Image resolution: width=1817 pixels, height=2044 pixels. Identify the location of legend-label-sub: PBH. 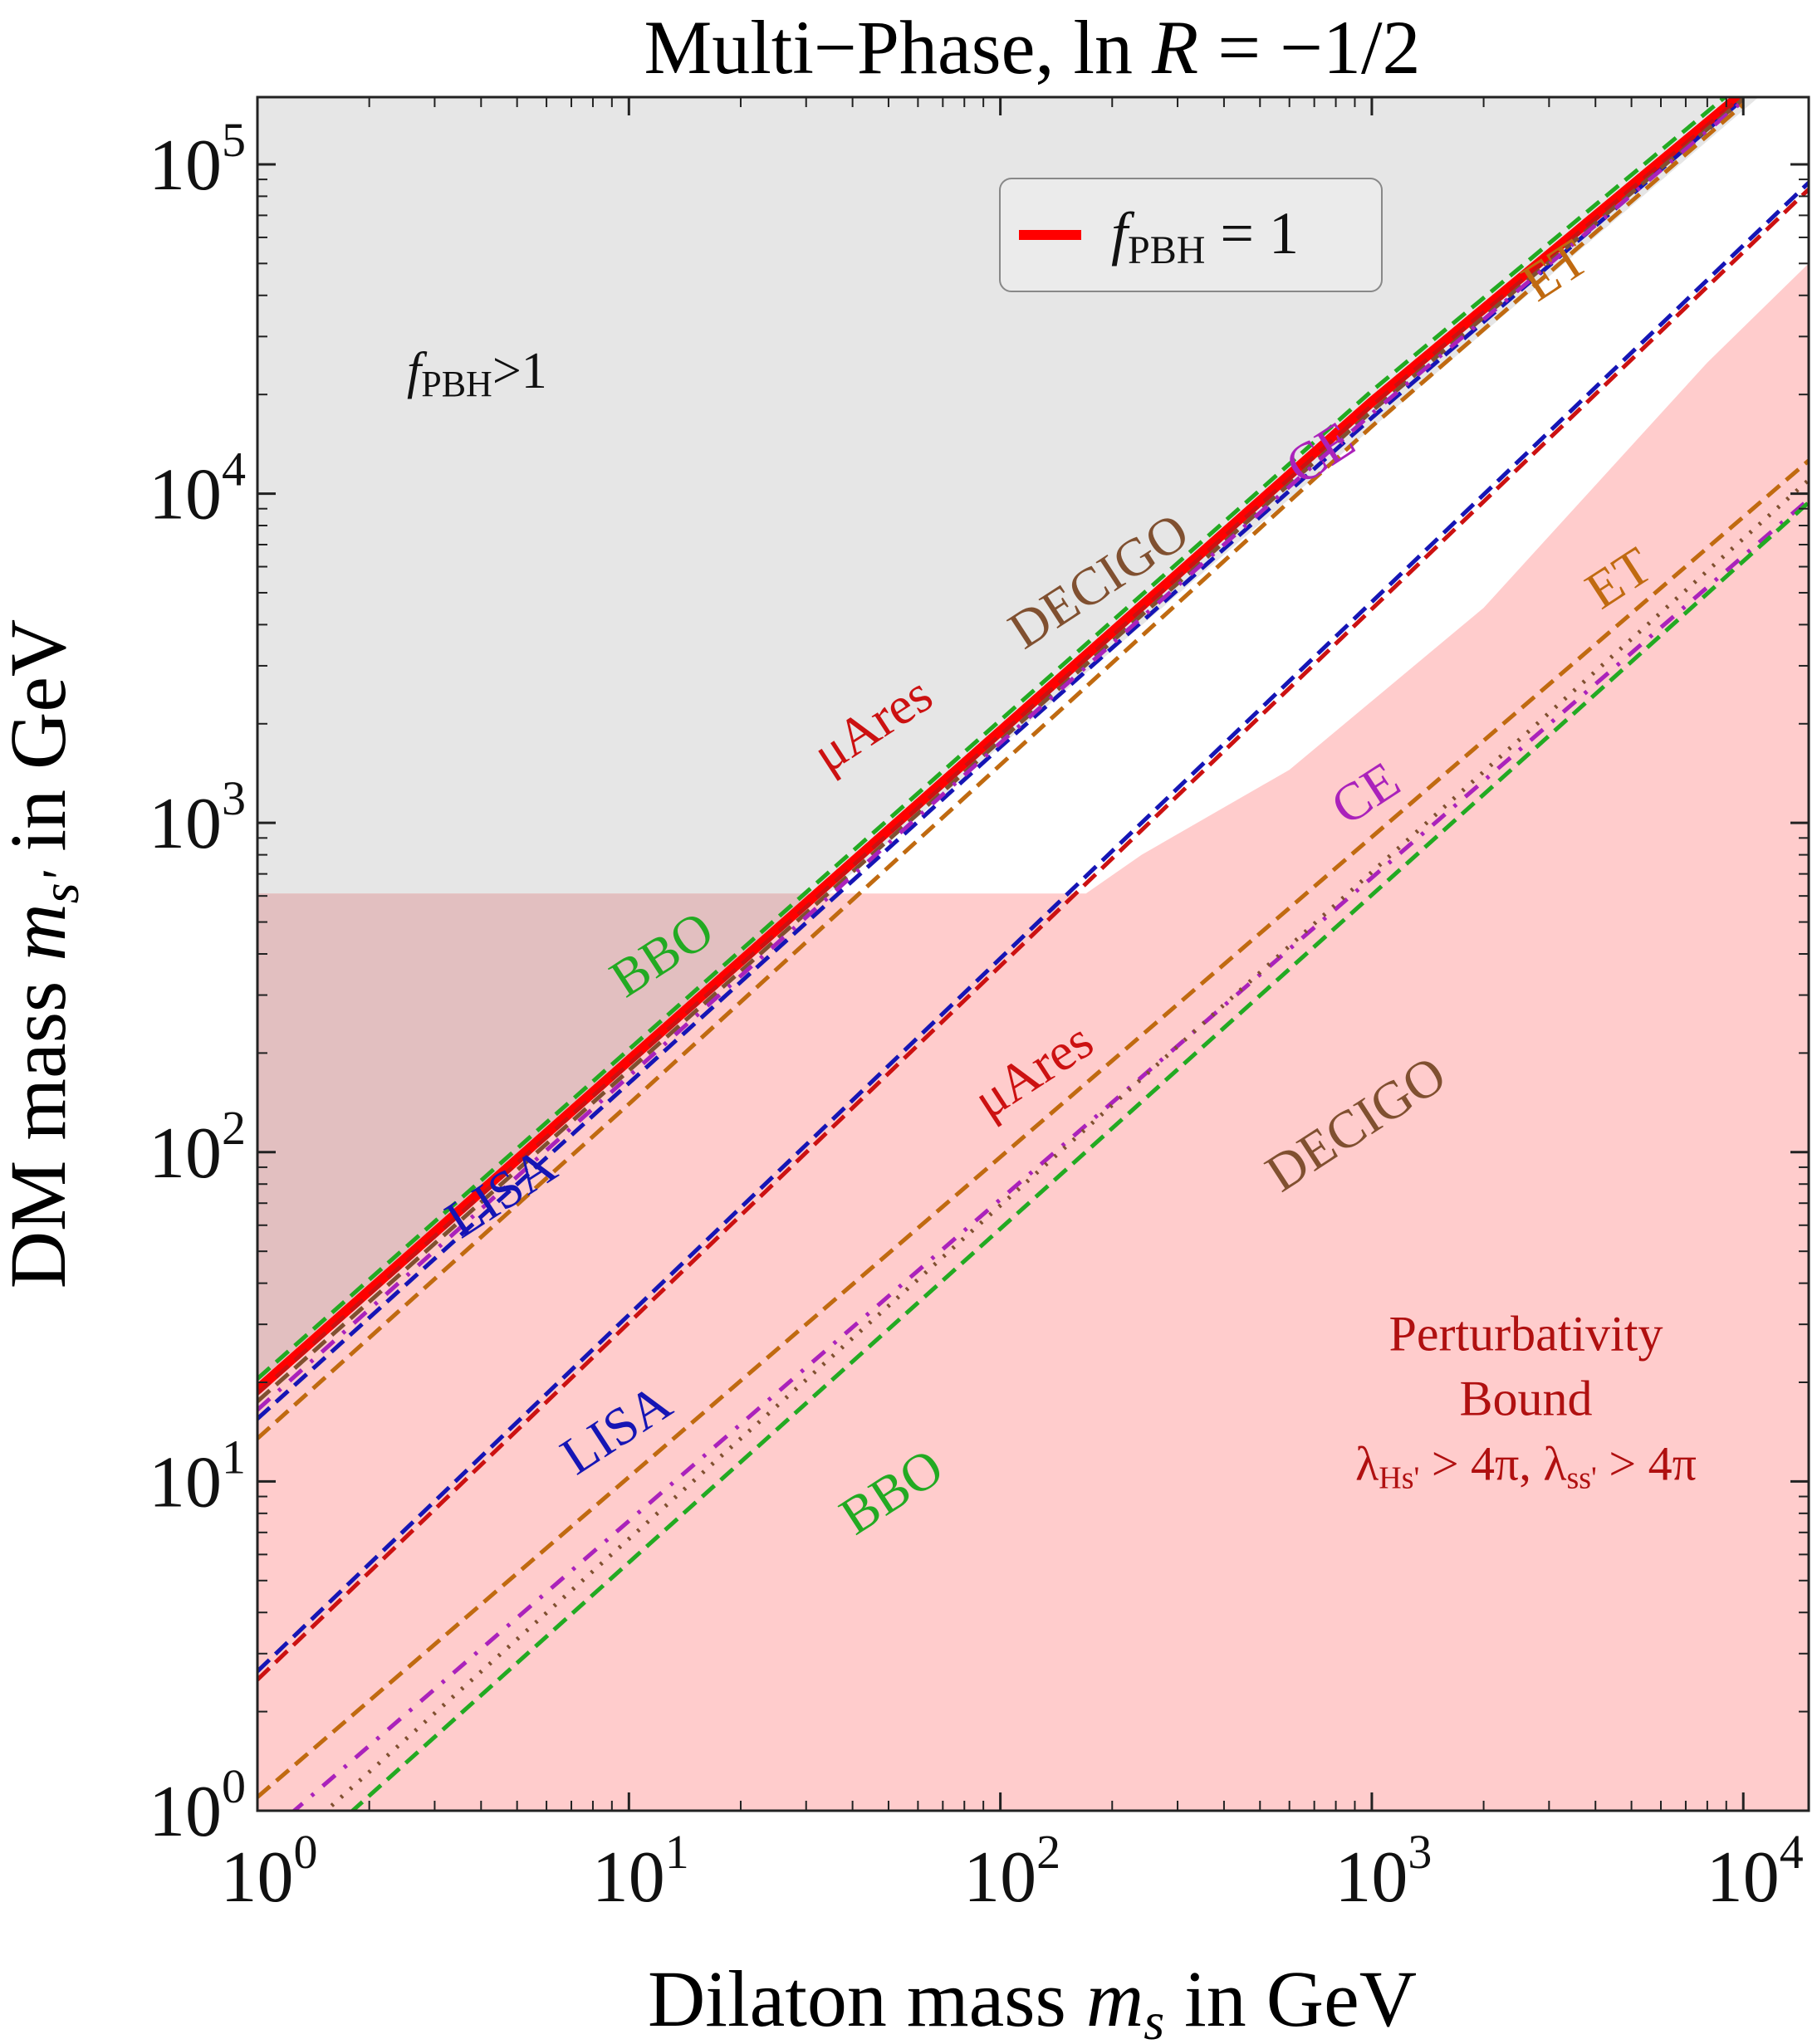
(1167, 250).